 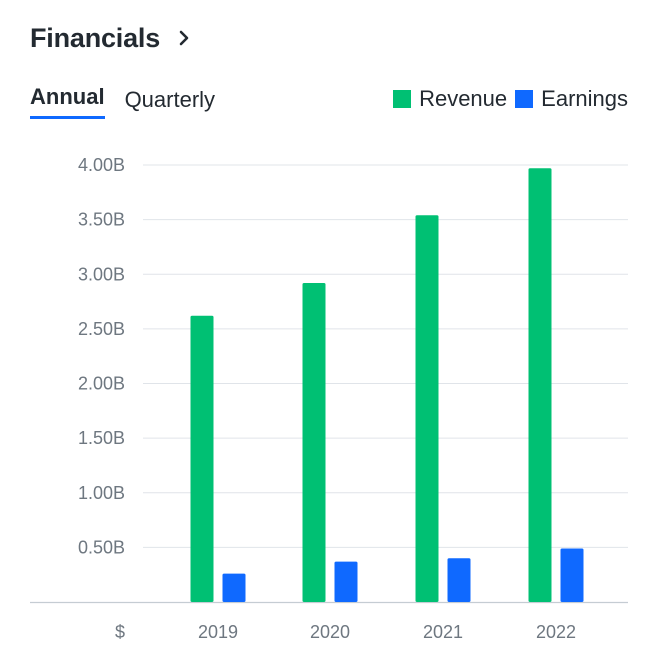 What do you see at coordinates (170, 99) in the screenshot?
I see `tab-quarterly: Quarterly` at bounding box center [170, 99].